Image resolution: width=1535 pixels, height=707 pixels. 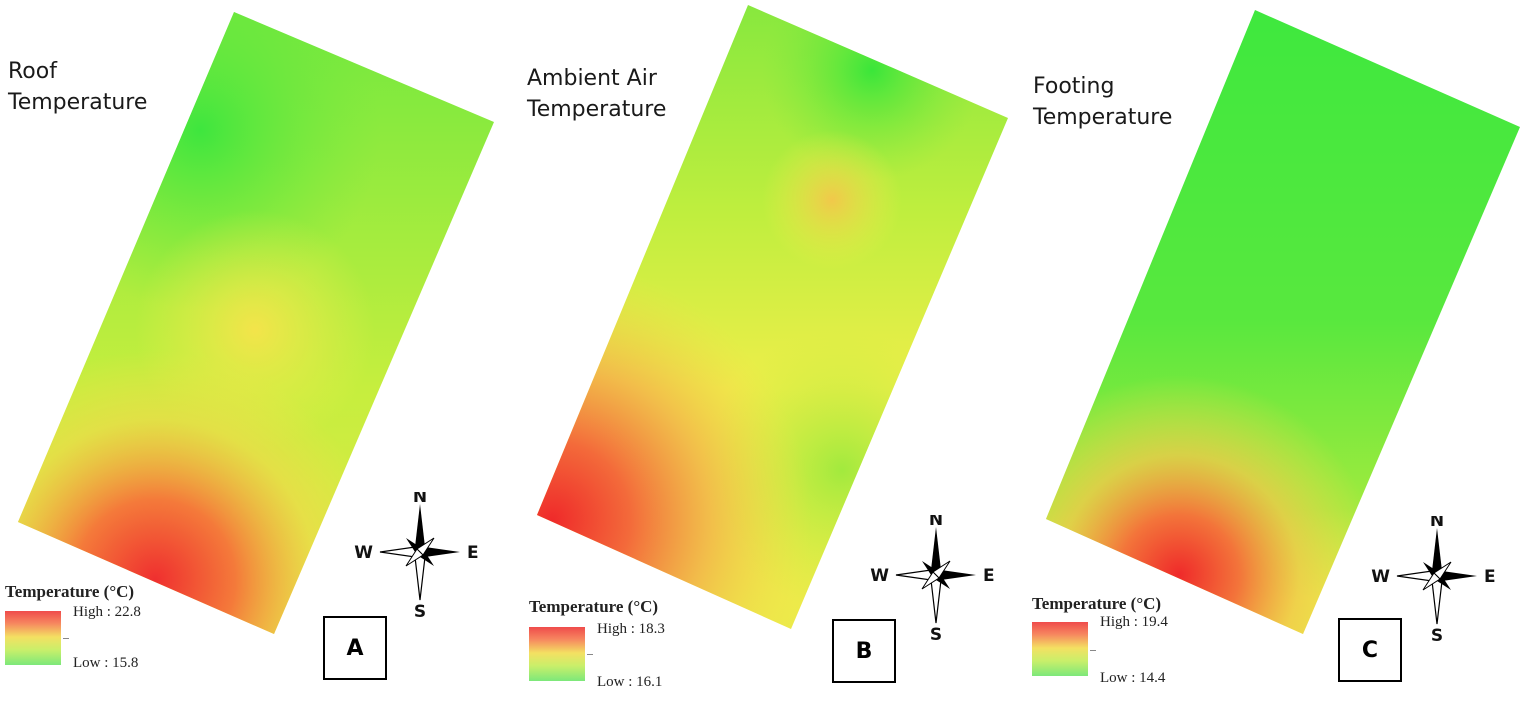 What do you see at coordinates (107, 612) in the screenshot?
I see `legend-high: High : 22.8` at bounding box center [107, 612].